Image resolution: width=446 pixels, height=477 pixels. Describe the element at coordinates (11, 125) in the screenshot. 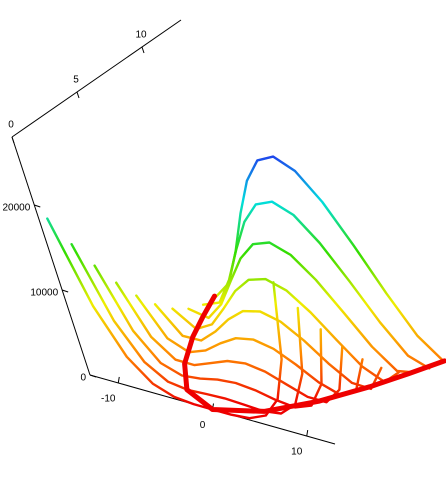

I see `y-tick-label: 0` at that location.